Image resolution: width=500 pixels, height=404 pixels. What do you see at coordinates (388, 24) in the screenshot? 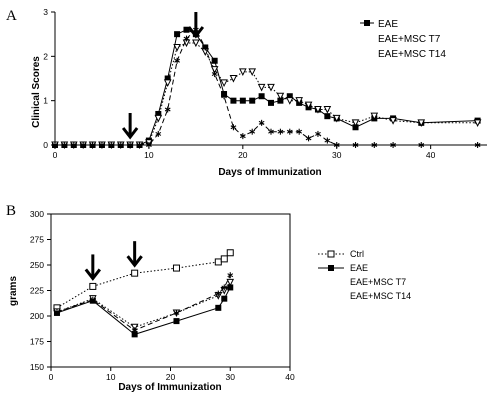
I see `panel-a-legend-label-eae: EAE` at bounding box center [388, 24].